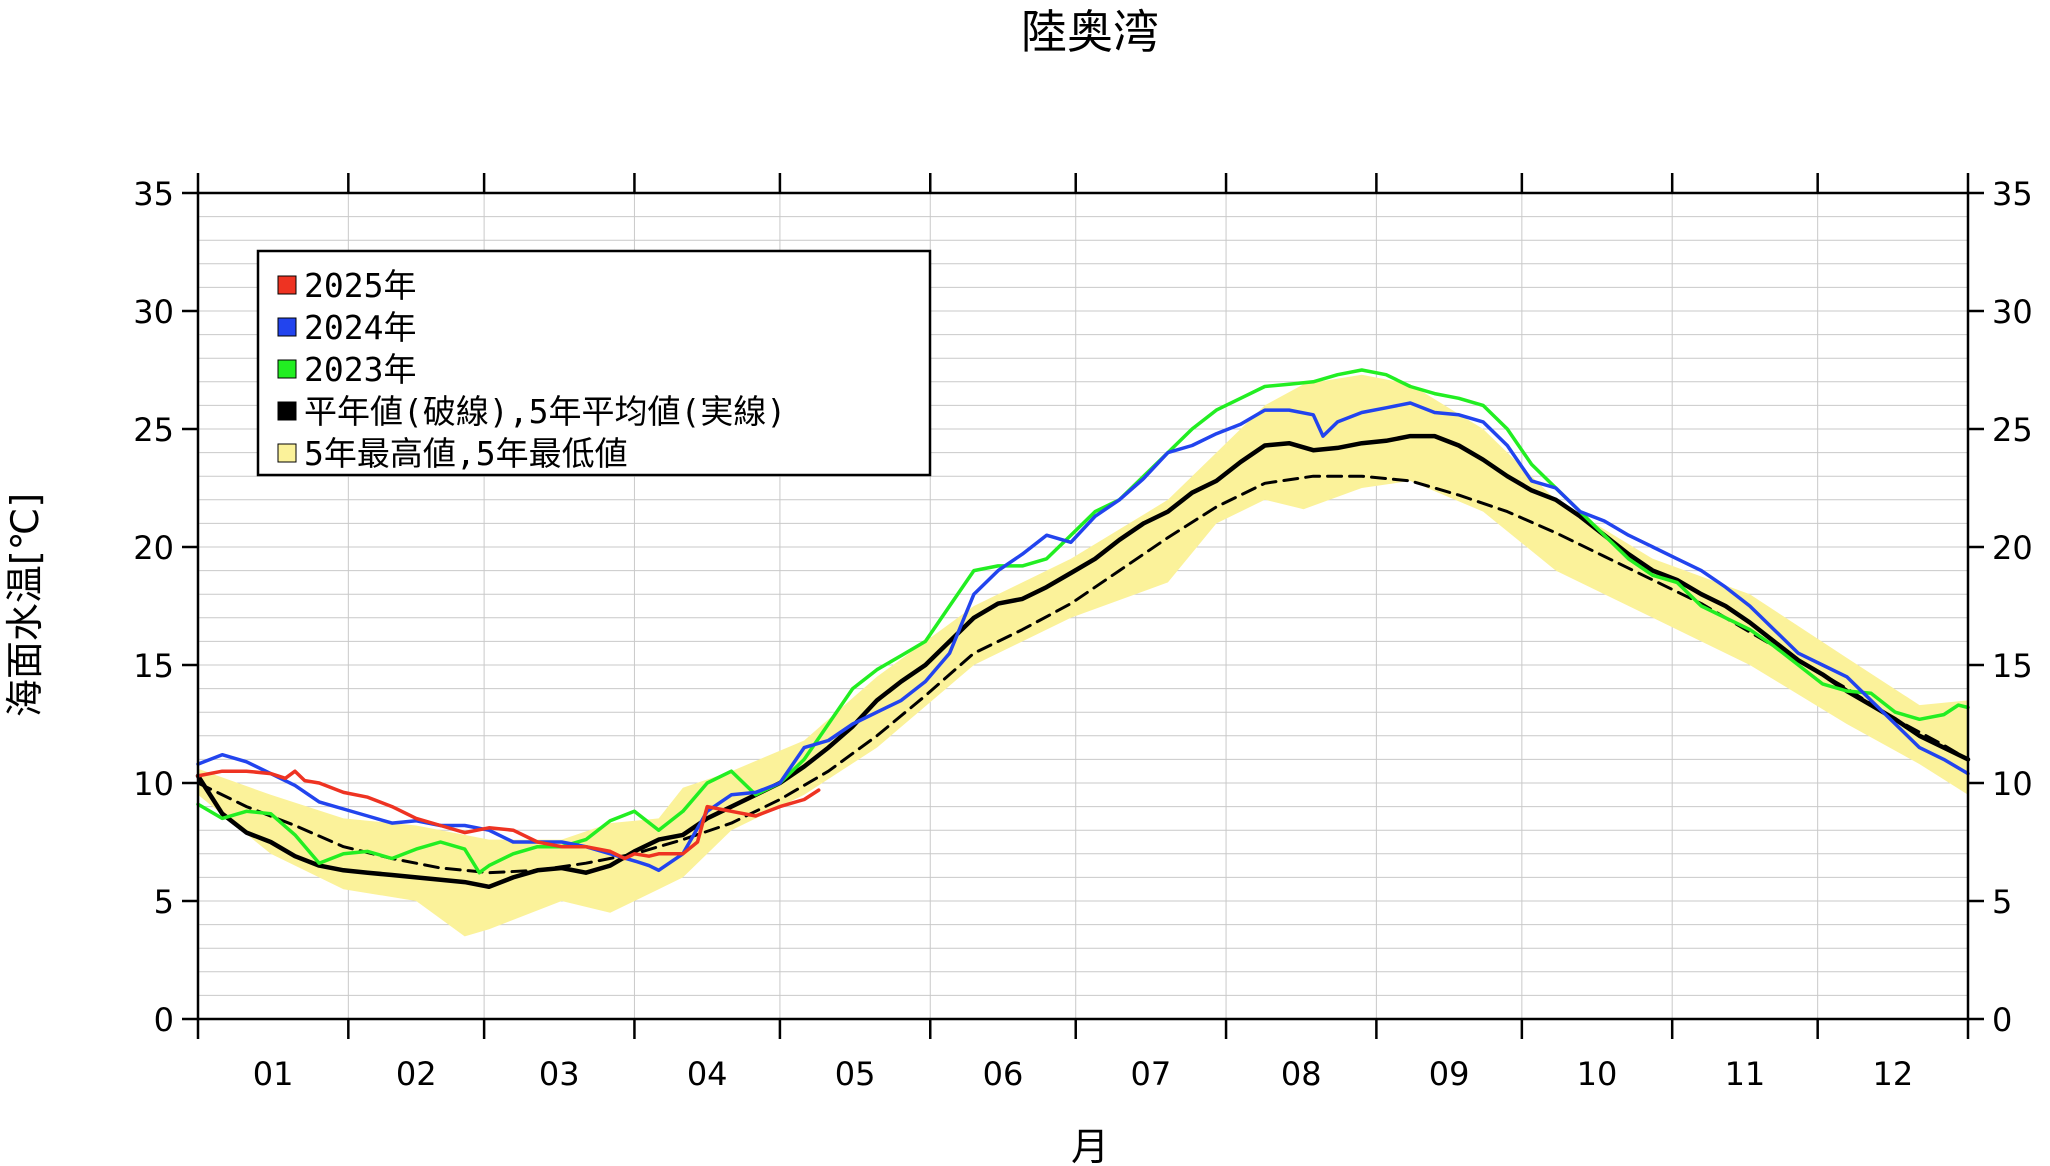  What do you see at coordinates (164, 1020) in the screenshot?
I see `y-tick-label-left: 0` at bounding box center [164, 1020].